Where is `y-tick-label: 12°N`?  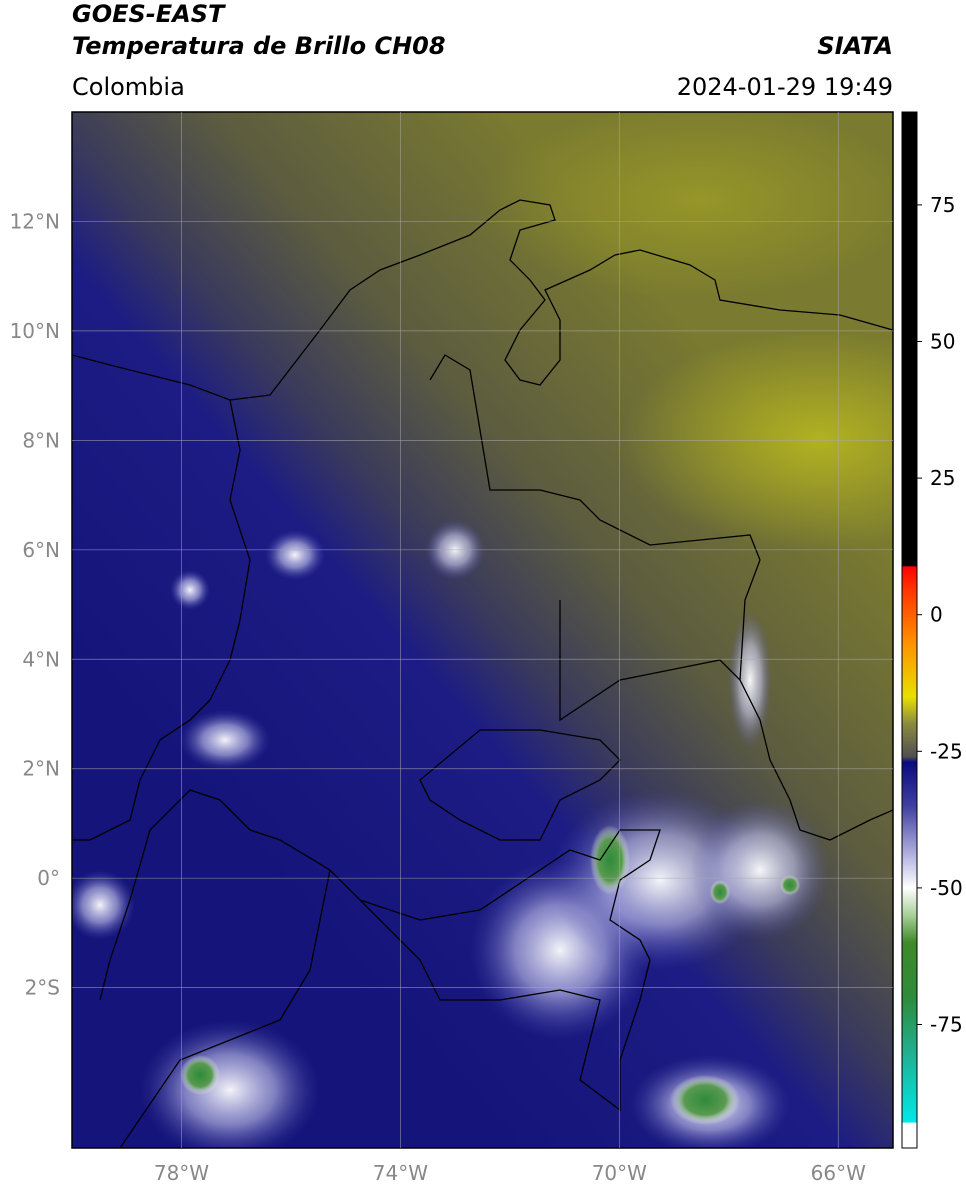
y-tick-label: 12°N is located at coordinates (35, 221).